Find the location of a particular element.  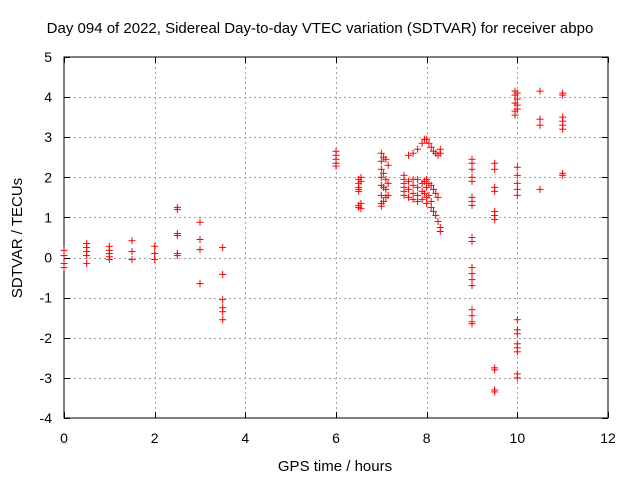

x-axis-label: GPS time / hours is located at coordinates (335, 466).